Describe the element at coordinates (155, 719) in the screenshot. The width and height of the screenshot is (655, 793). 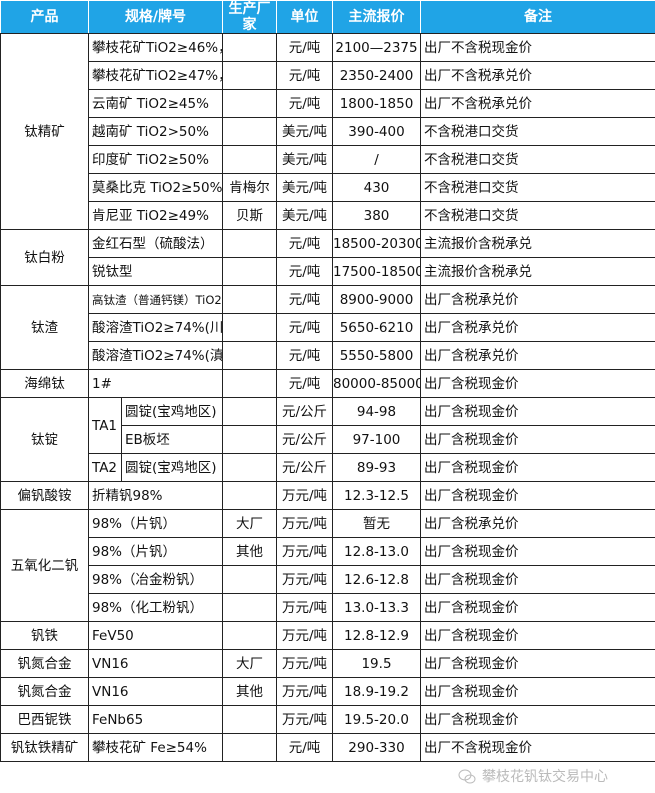
I see `spec-cell: FeNb65` at that location.